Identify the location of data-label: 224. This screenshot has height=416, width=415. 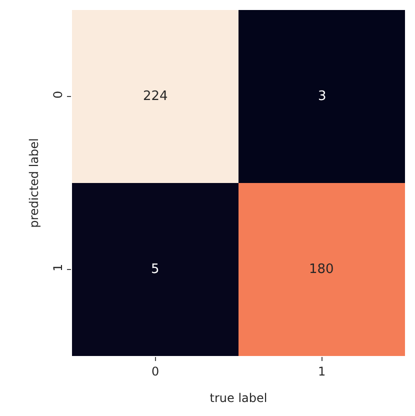
(155, 96).